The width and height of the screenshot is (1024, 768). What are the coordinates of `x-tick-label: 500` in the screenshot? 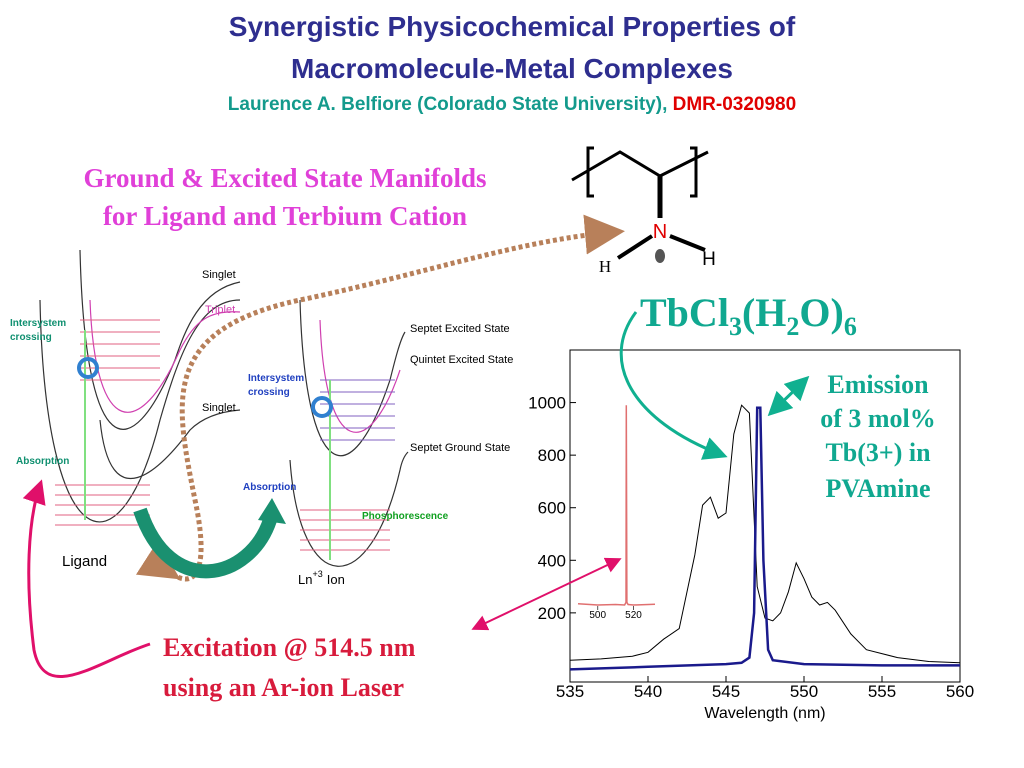 It's located at (597, 615).